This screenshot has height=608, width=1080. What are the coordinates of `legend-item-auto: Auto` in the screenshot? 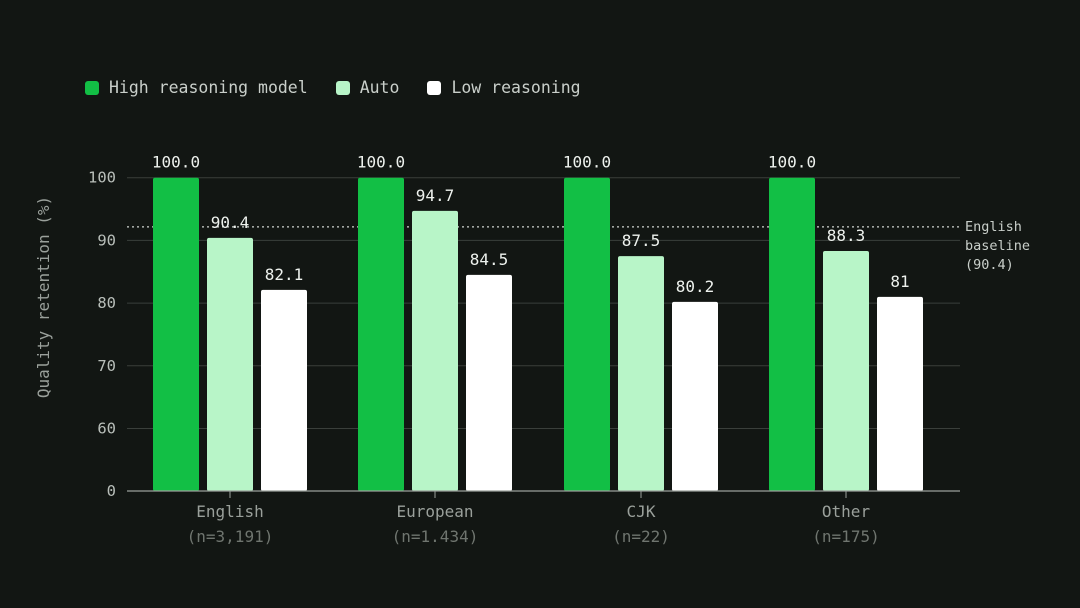 It's located at (367, 87).